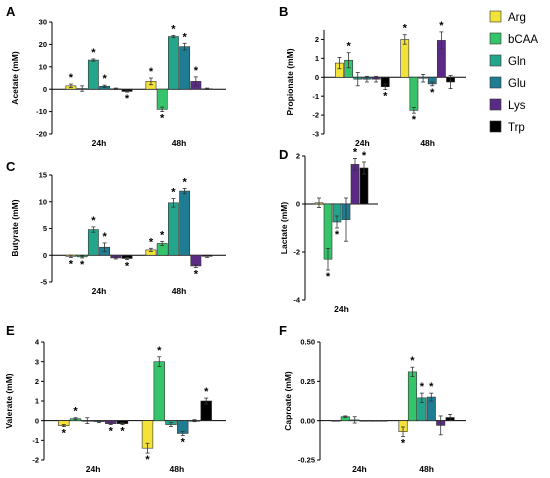  What do you see at coordinates (307, 381) in the screenshot?
I see `y-tick-label: 0.25` at bounding box center [307, 381].